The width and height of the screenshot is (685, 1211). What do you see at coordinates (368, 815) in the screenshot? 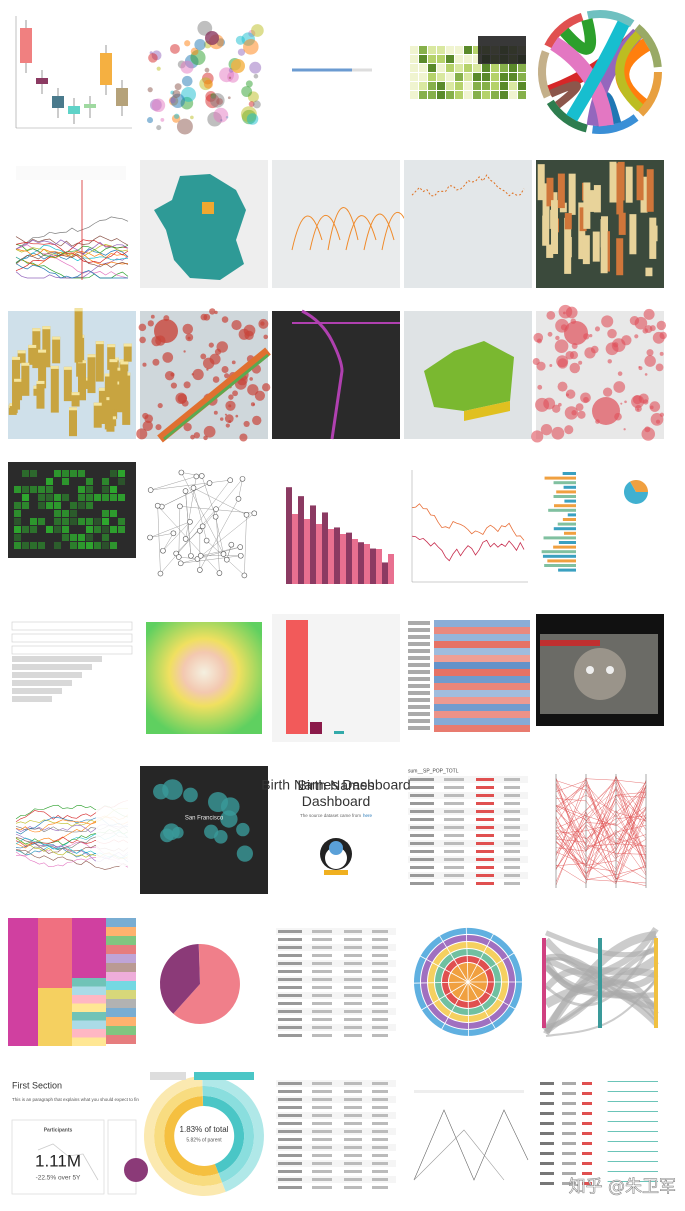
I see `link: here` at bounding box center [368, 815].